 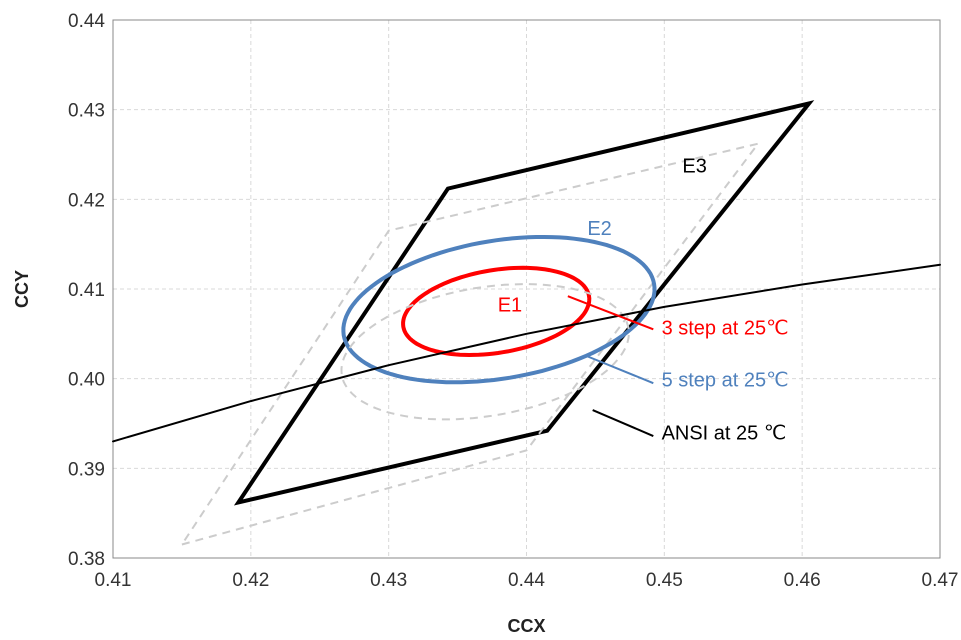 What do you see at coordinates (86, 559) in the screenshot?
I see `y-tick-label: 0.38` at bounding box center [86, 559].